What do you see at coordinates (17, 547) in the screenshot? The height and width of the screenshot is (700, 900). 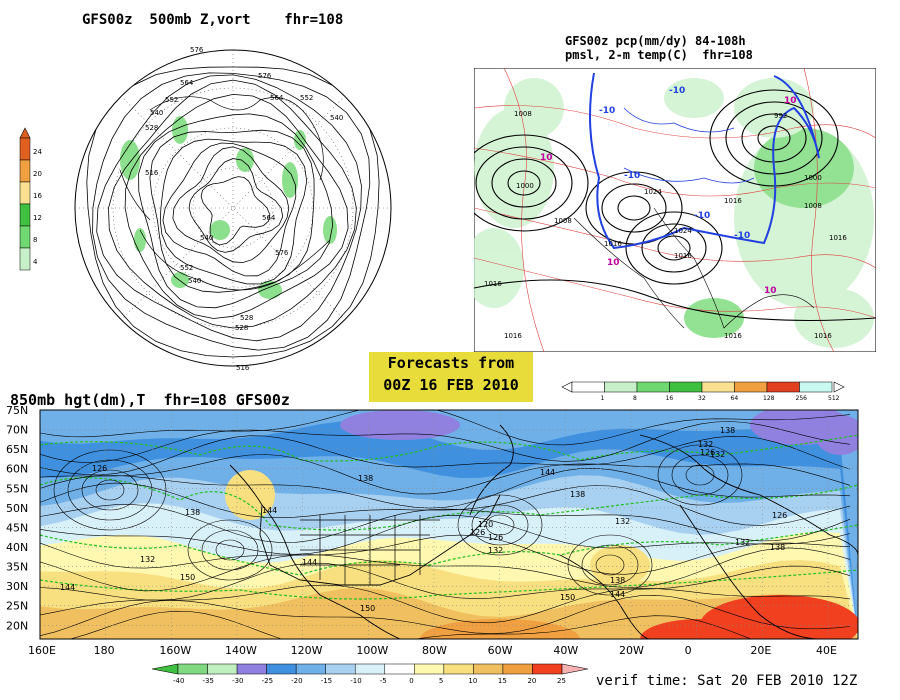 I see `latitude-label: 40N` at bounding box center [17, 547].